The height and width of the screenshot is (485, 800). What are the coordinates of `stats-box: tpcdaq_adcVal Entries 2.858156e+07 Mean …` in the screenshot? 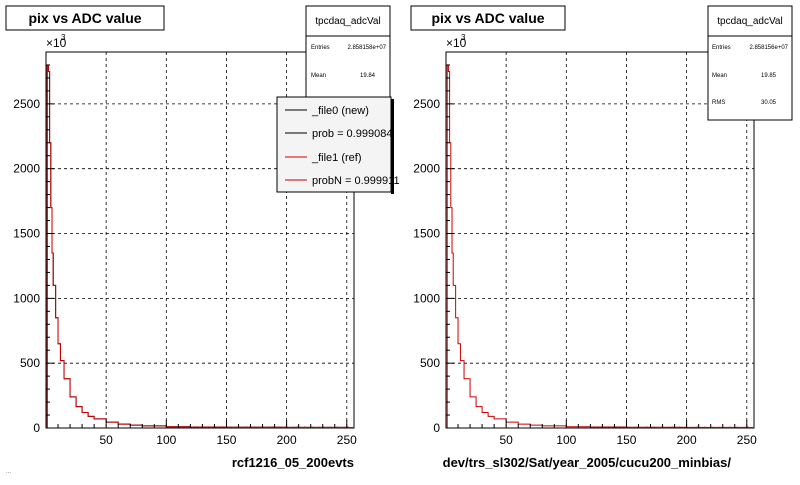 It's located at (750, 63).